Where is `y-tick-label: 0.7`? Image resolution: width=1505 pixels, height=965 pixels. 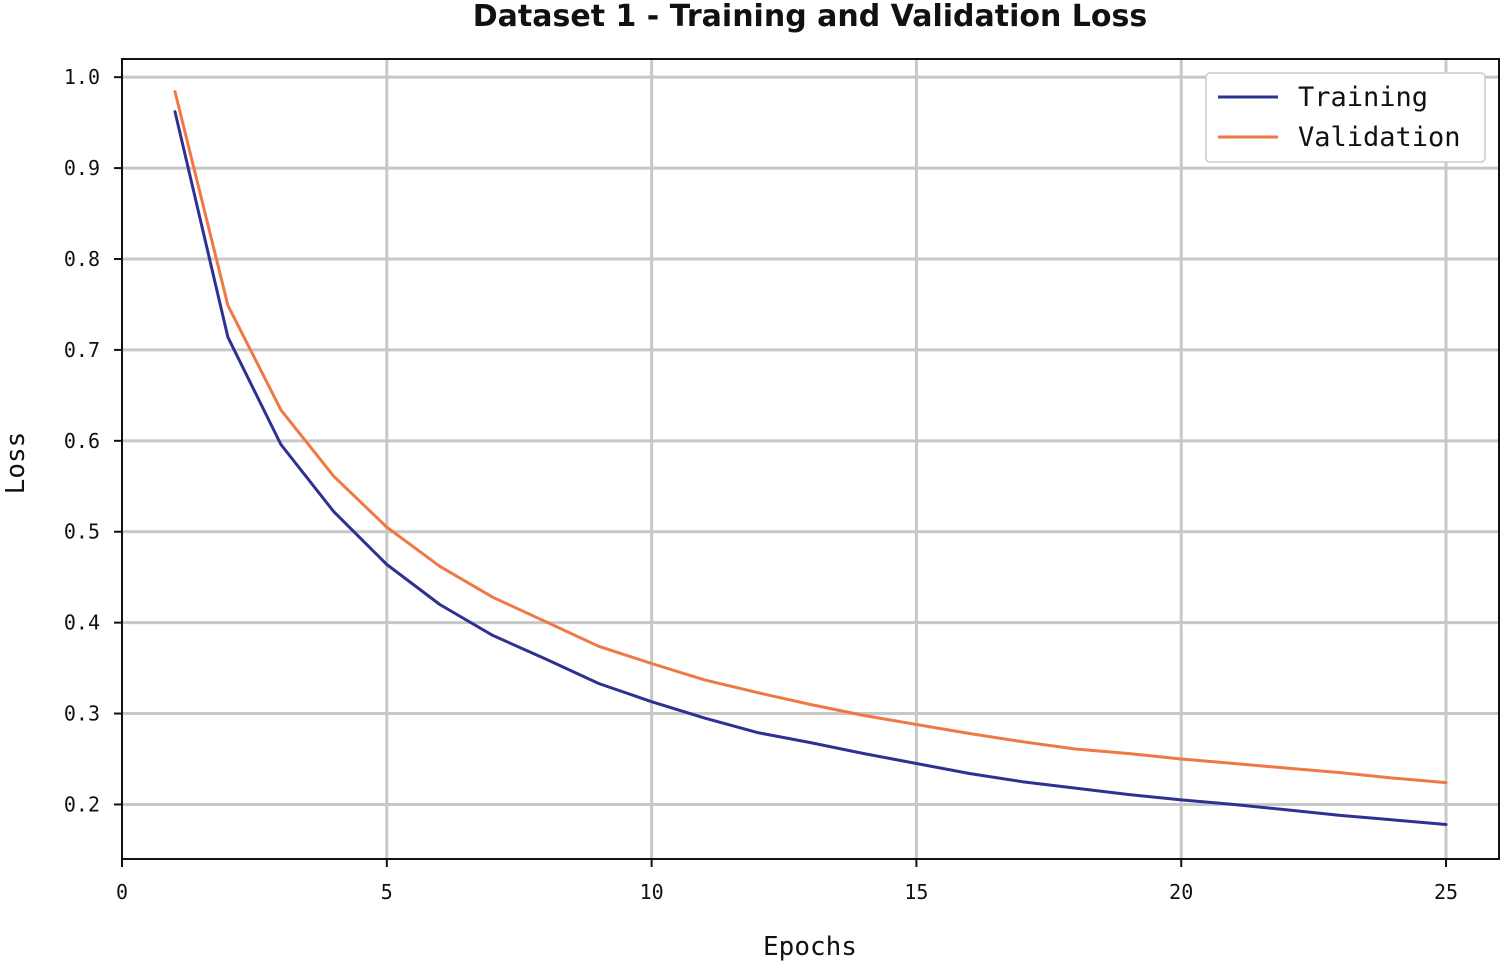
y-tick-label: 0.7 is located at coordinates (82, 350).